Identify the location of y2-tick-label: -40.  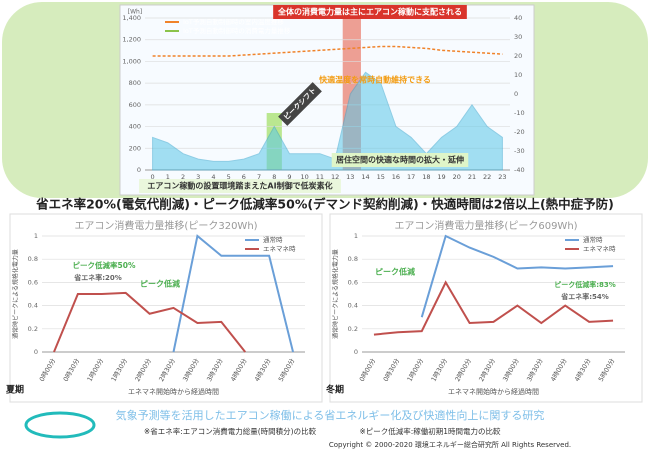
(519, 170).